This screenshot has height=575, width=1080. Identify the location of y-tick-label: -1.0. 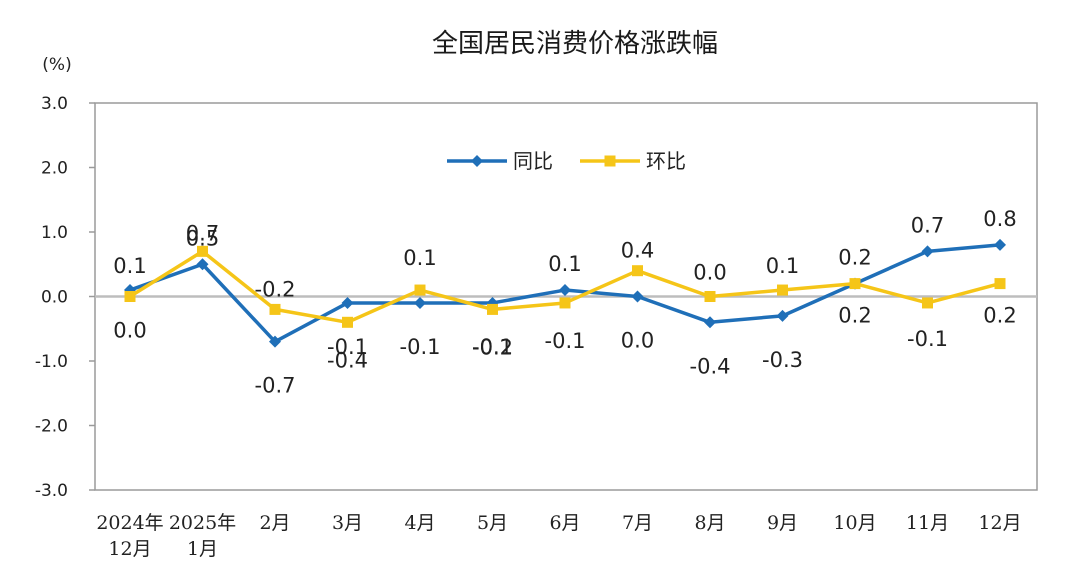
(51, 362).